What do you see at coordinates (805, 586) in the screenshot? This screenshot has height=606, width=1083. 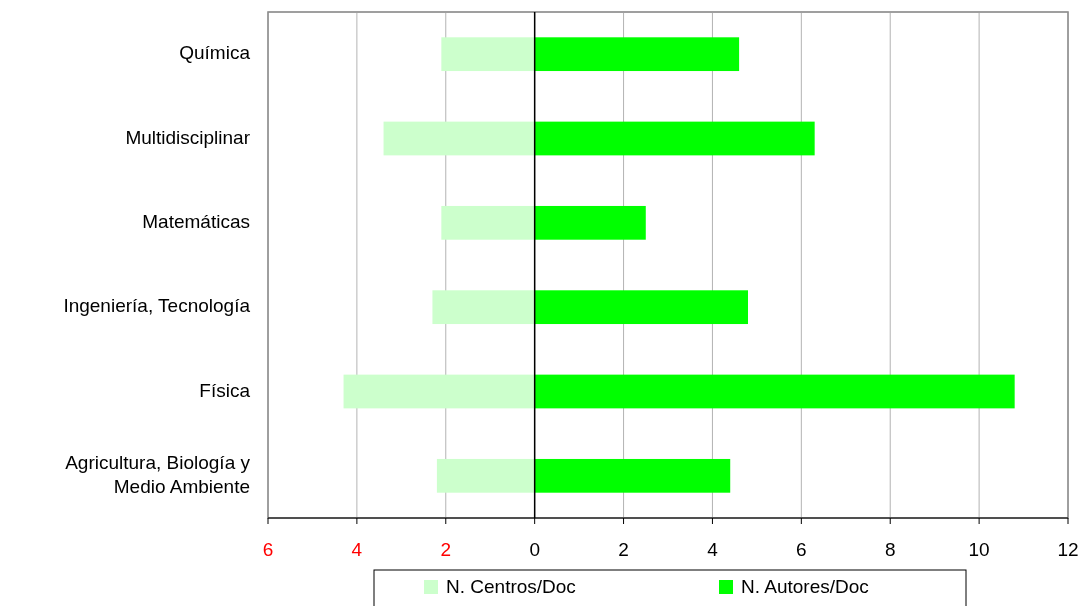 I see `legend-label: N. Autores/Doc` at bounding box center [805, 586].